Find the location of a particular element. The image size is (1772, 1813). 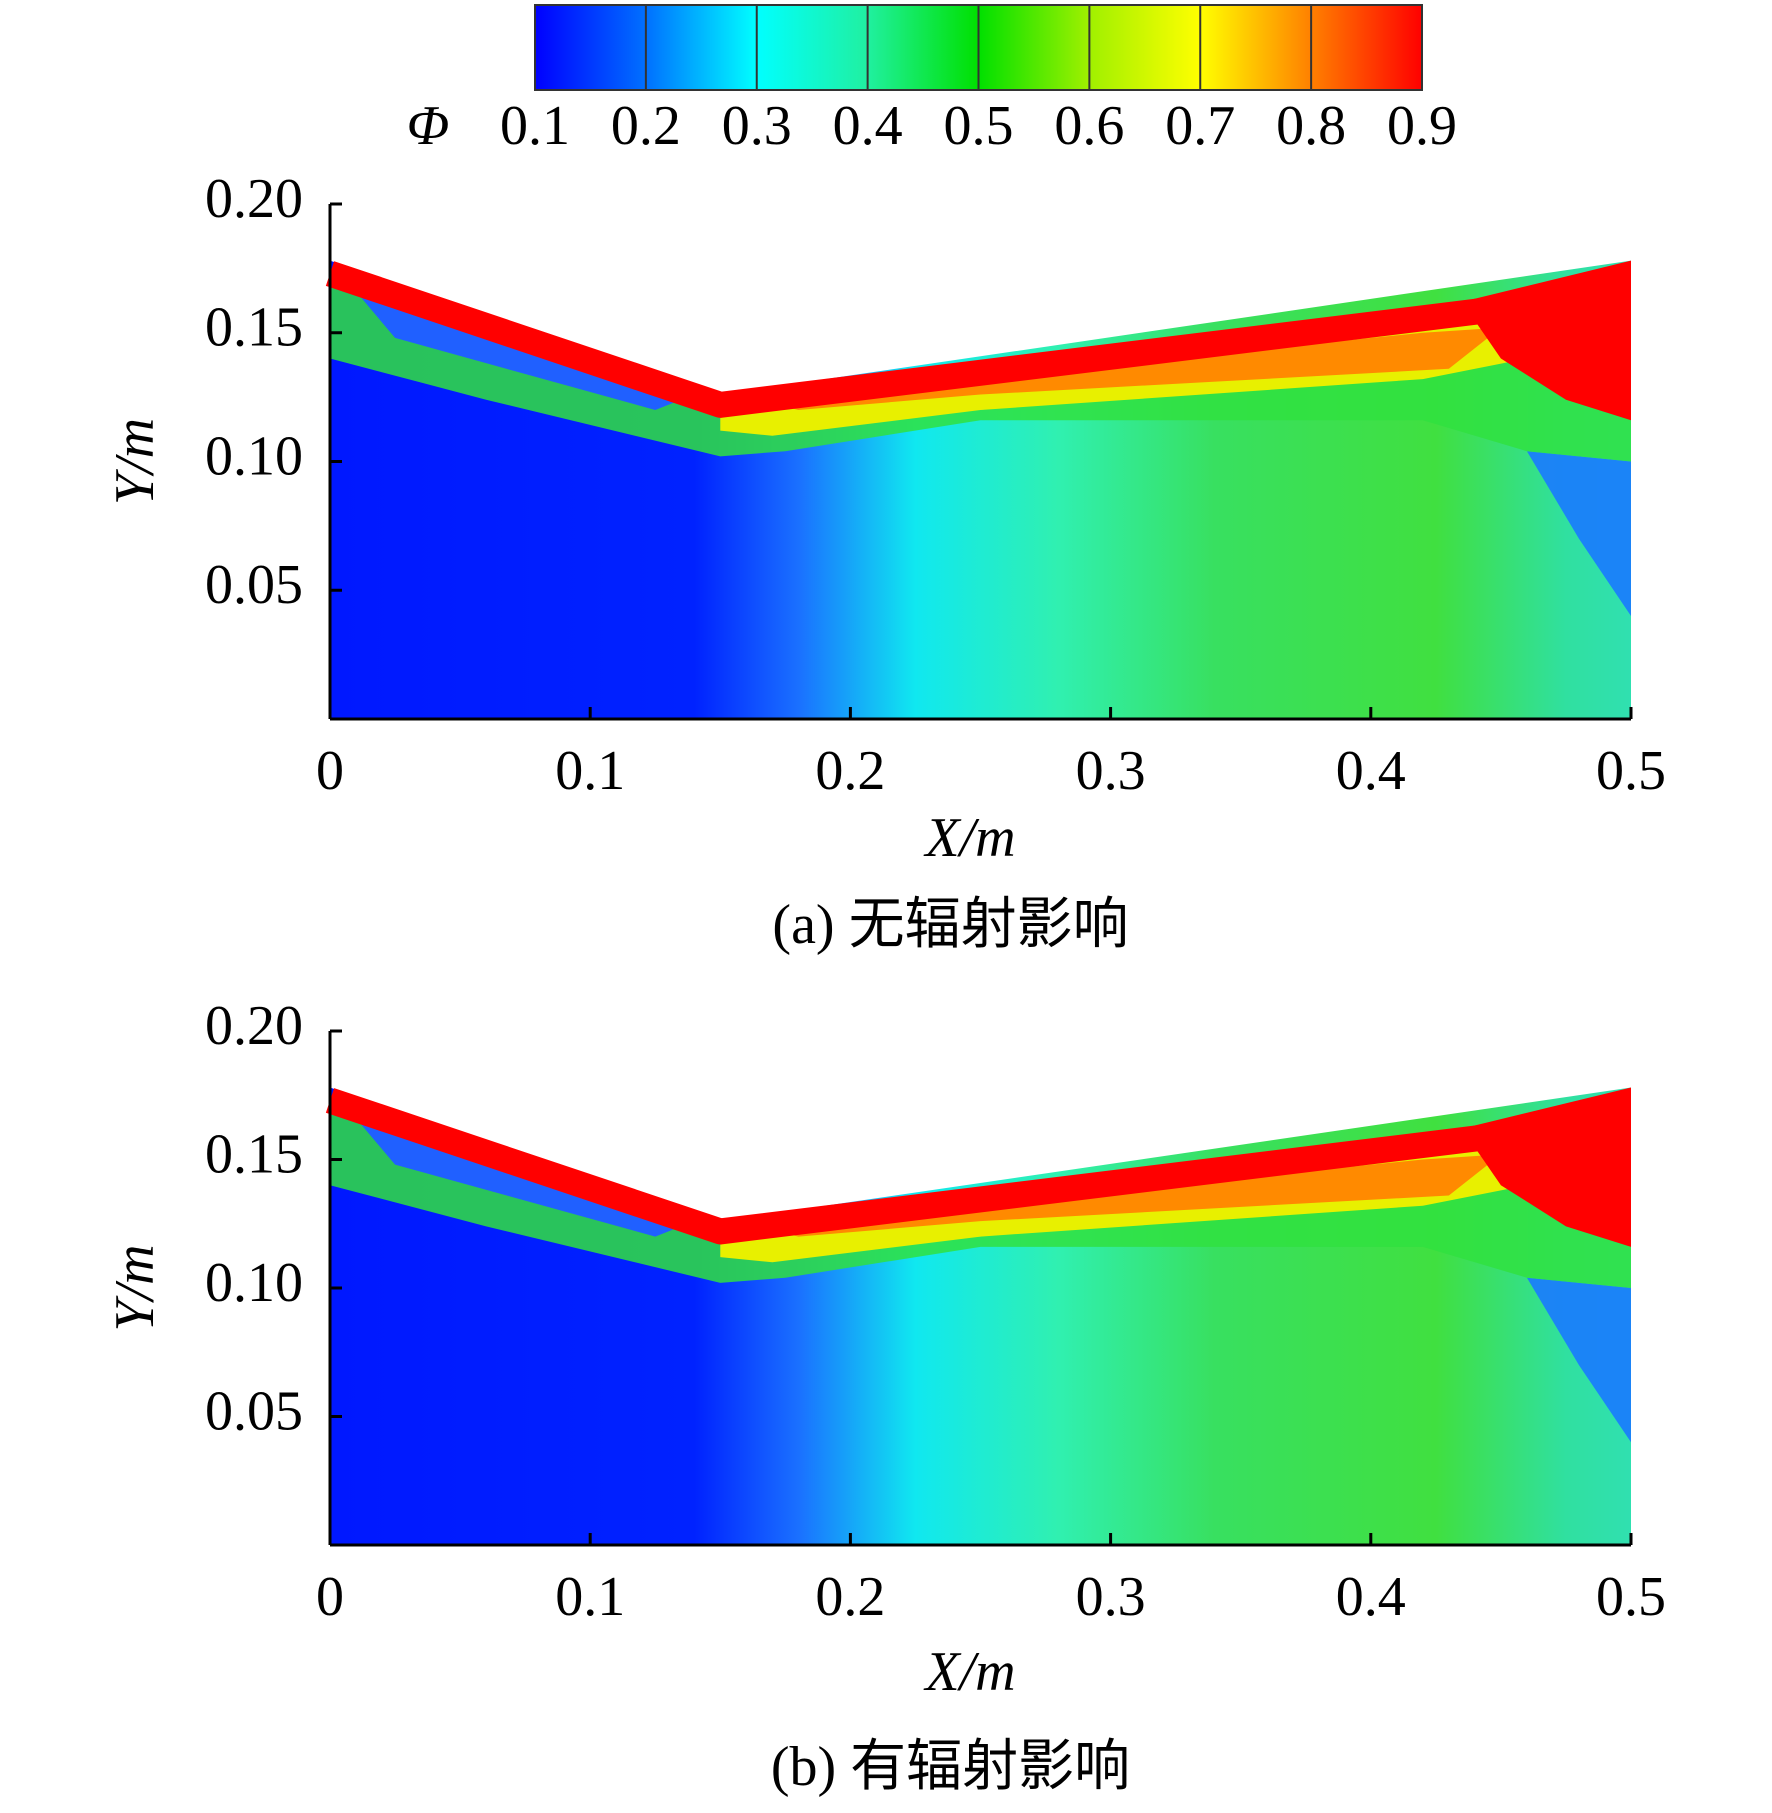

panel-caption: (a) 无辐射影响 is located at coordinates (950, 925).